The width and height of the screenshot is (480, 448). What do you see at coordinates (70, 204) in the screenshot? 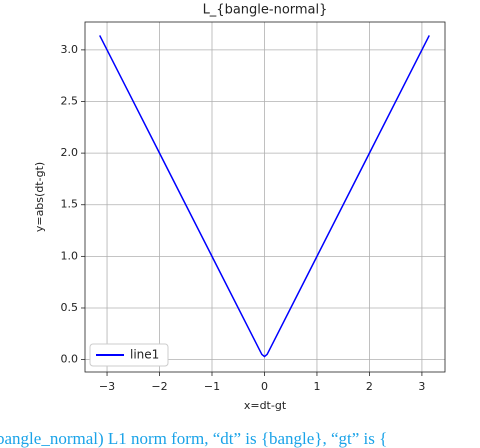
I see `y-tick-label: 1.5` at bounding box center [70, 204].